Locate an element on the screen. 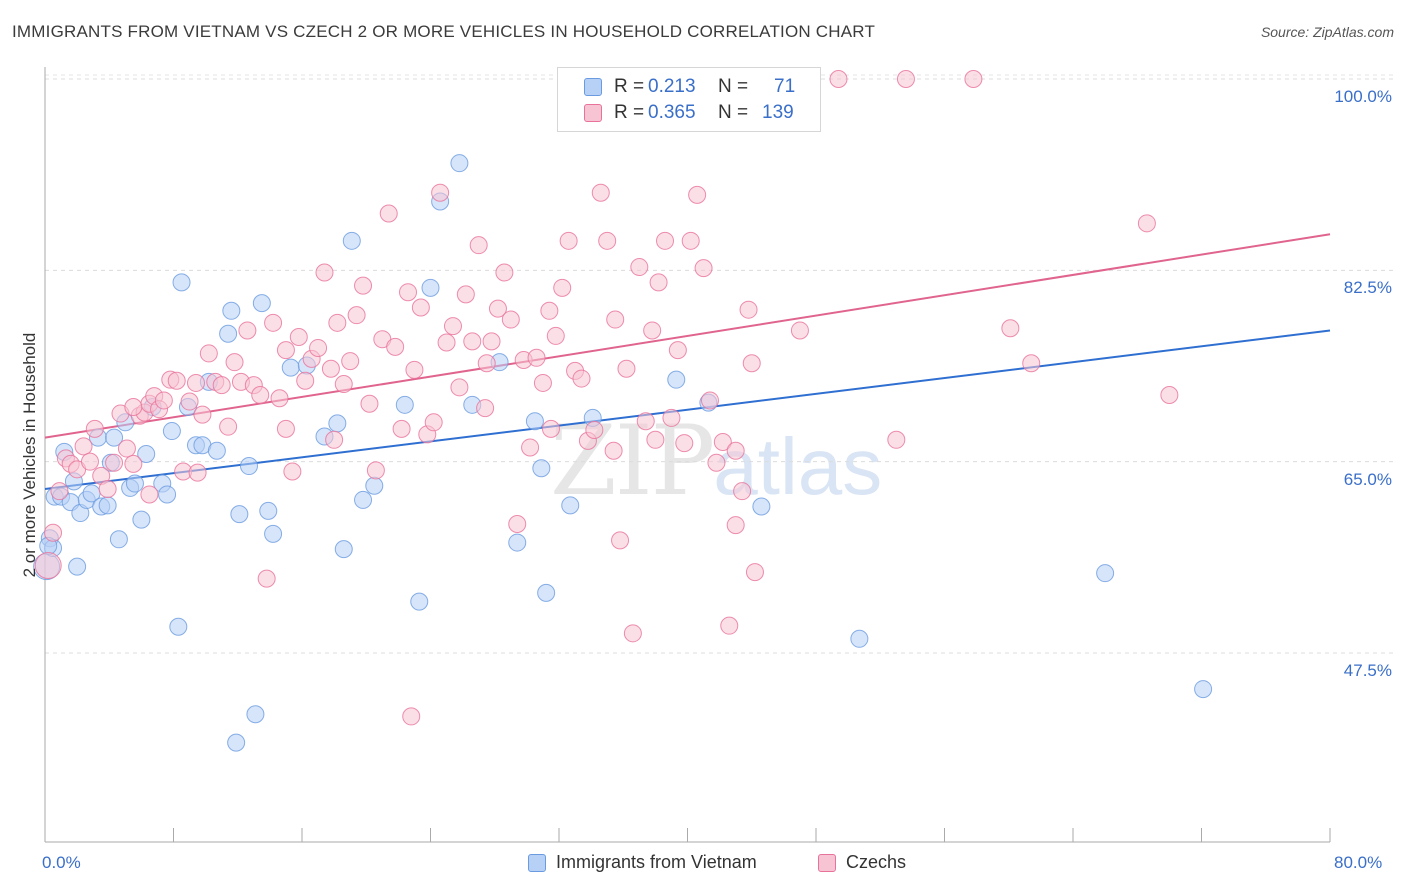  stats-legend: R = 0.213 N = 71 R = 0.365 N = 139 is located at coordinates (689, 99).